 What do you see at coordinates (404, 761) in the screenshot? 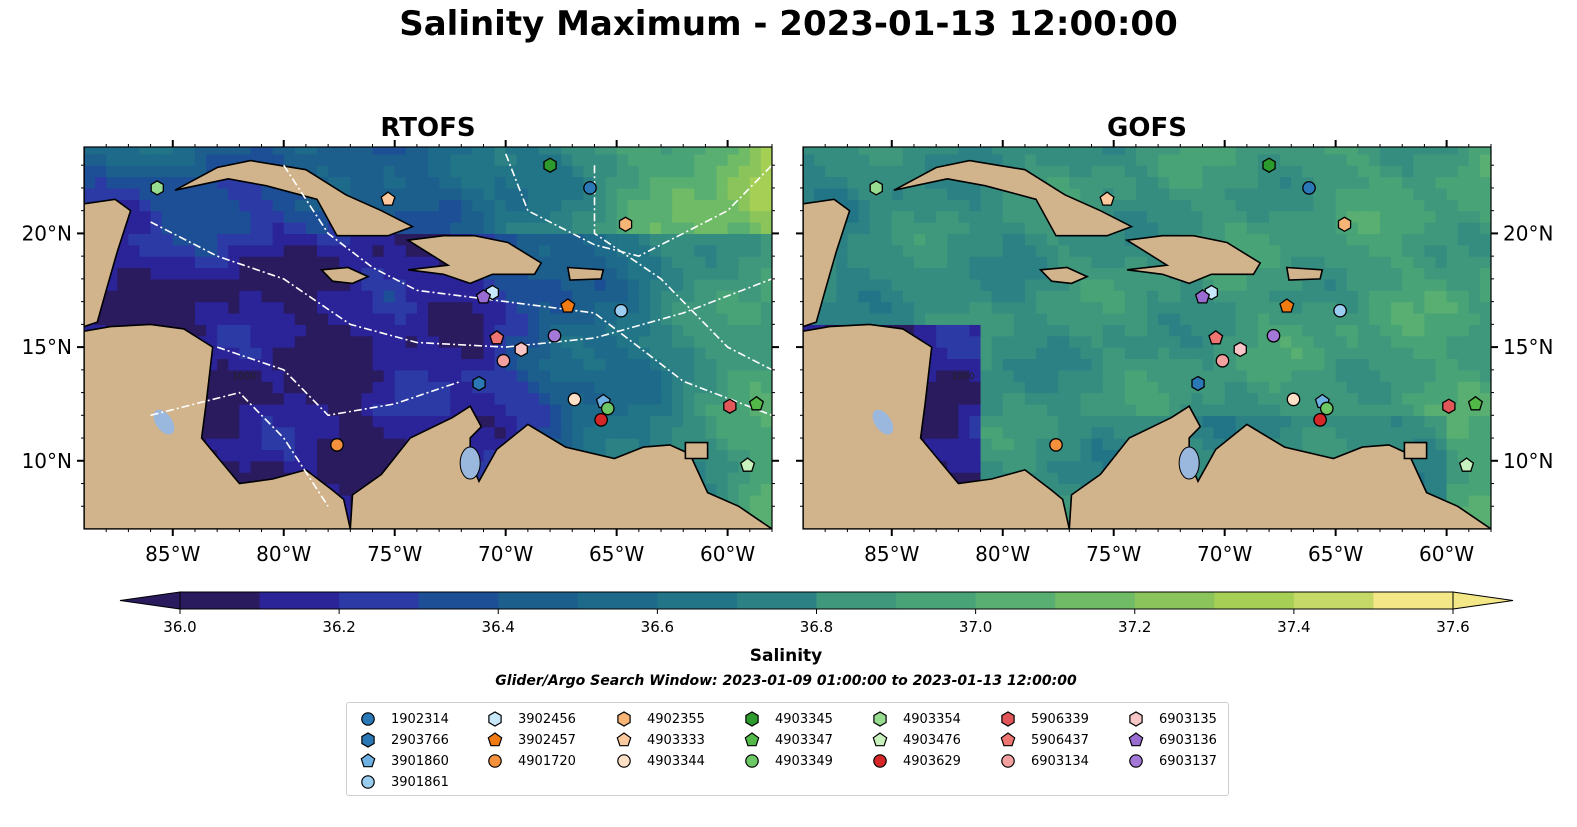
I see `legend-item-3901860: 3901860` at bounding box center [404, 761].